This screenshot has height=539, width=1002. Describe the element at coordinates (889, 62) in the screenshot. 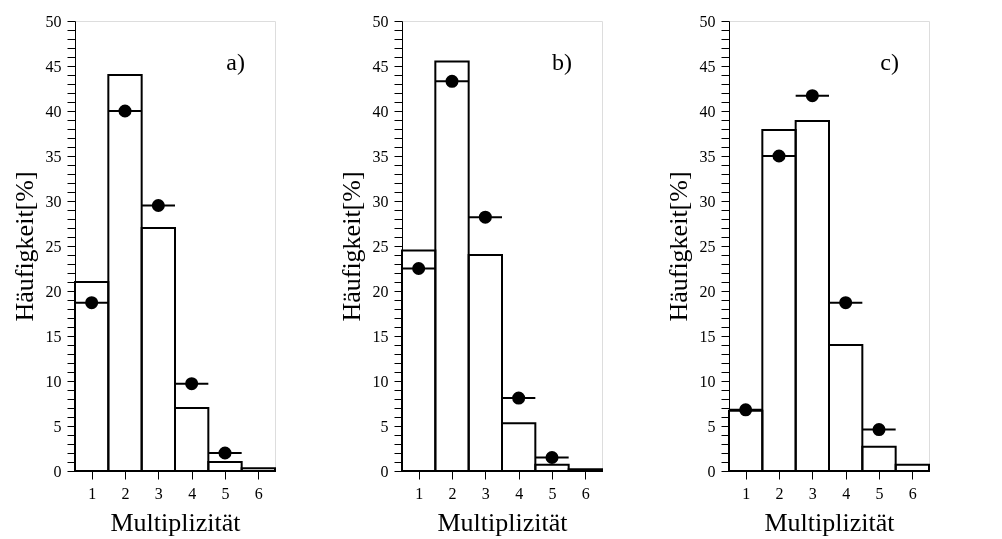

I see `annotation: c)` at that location.